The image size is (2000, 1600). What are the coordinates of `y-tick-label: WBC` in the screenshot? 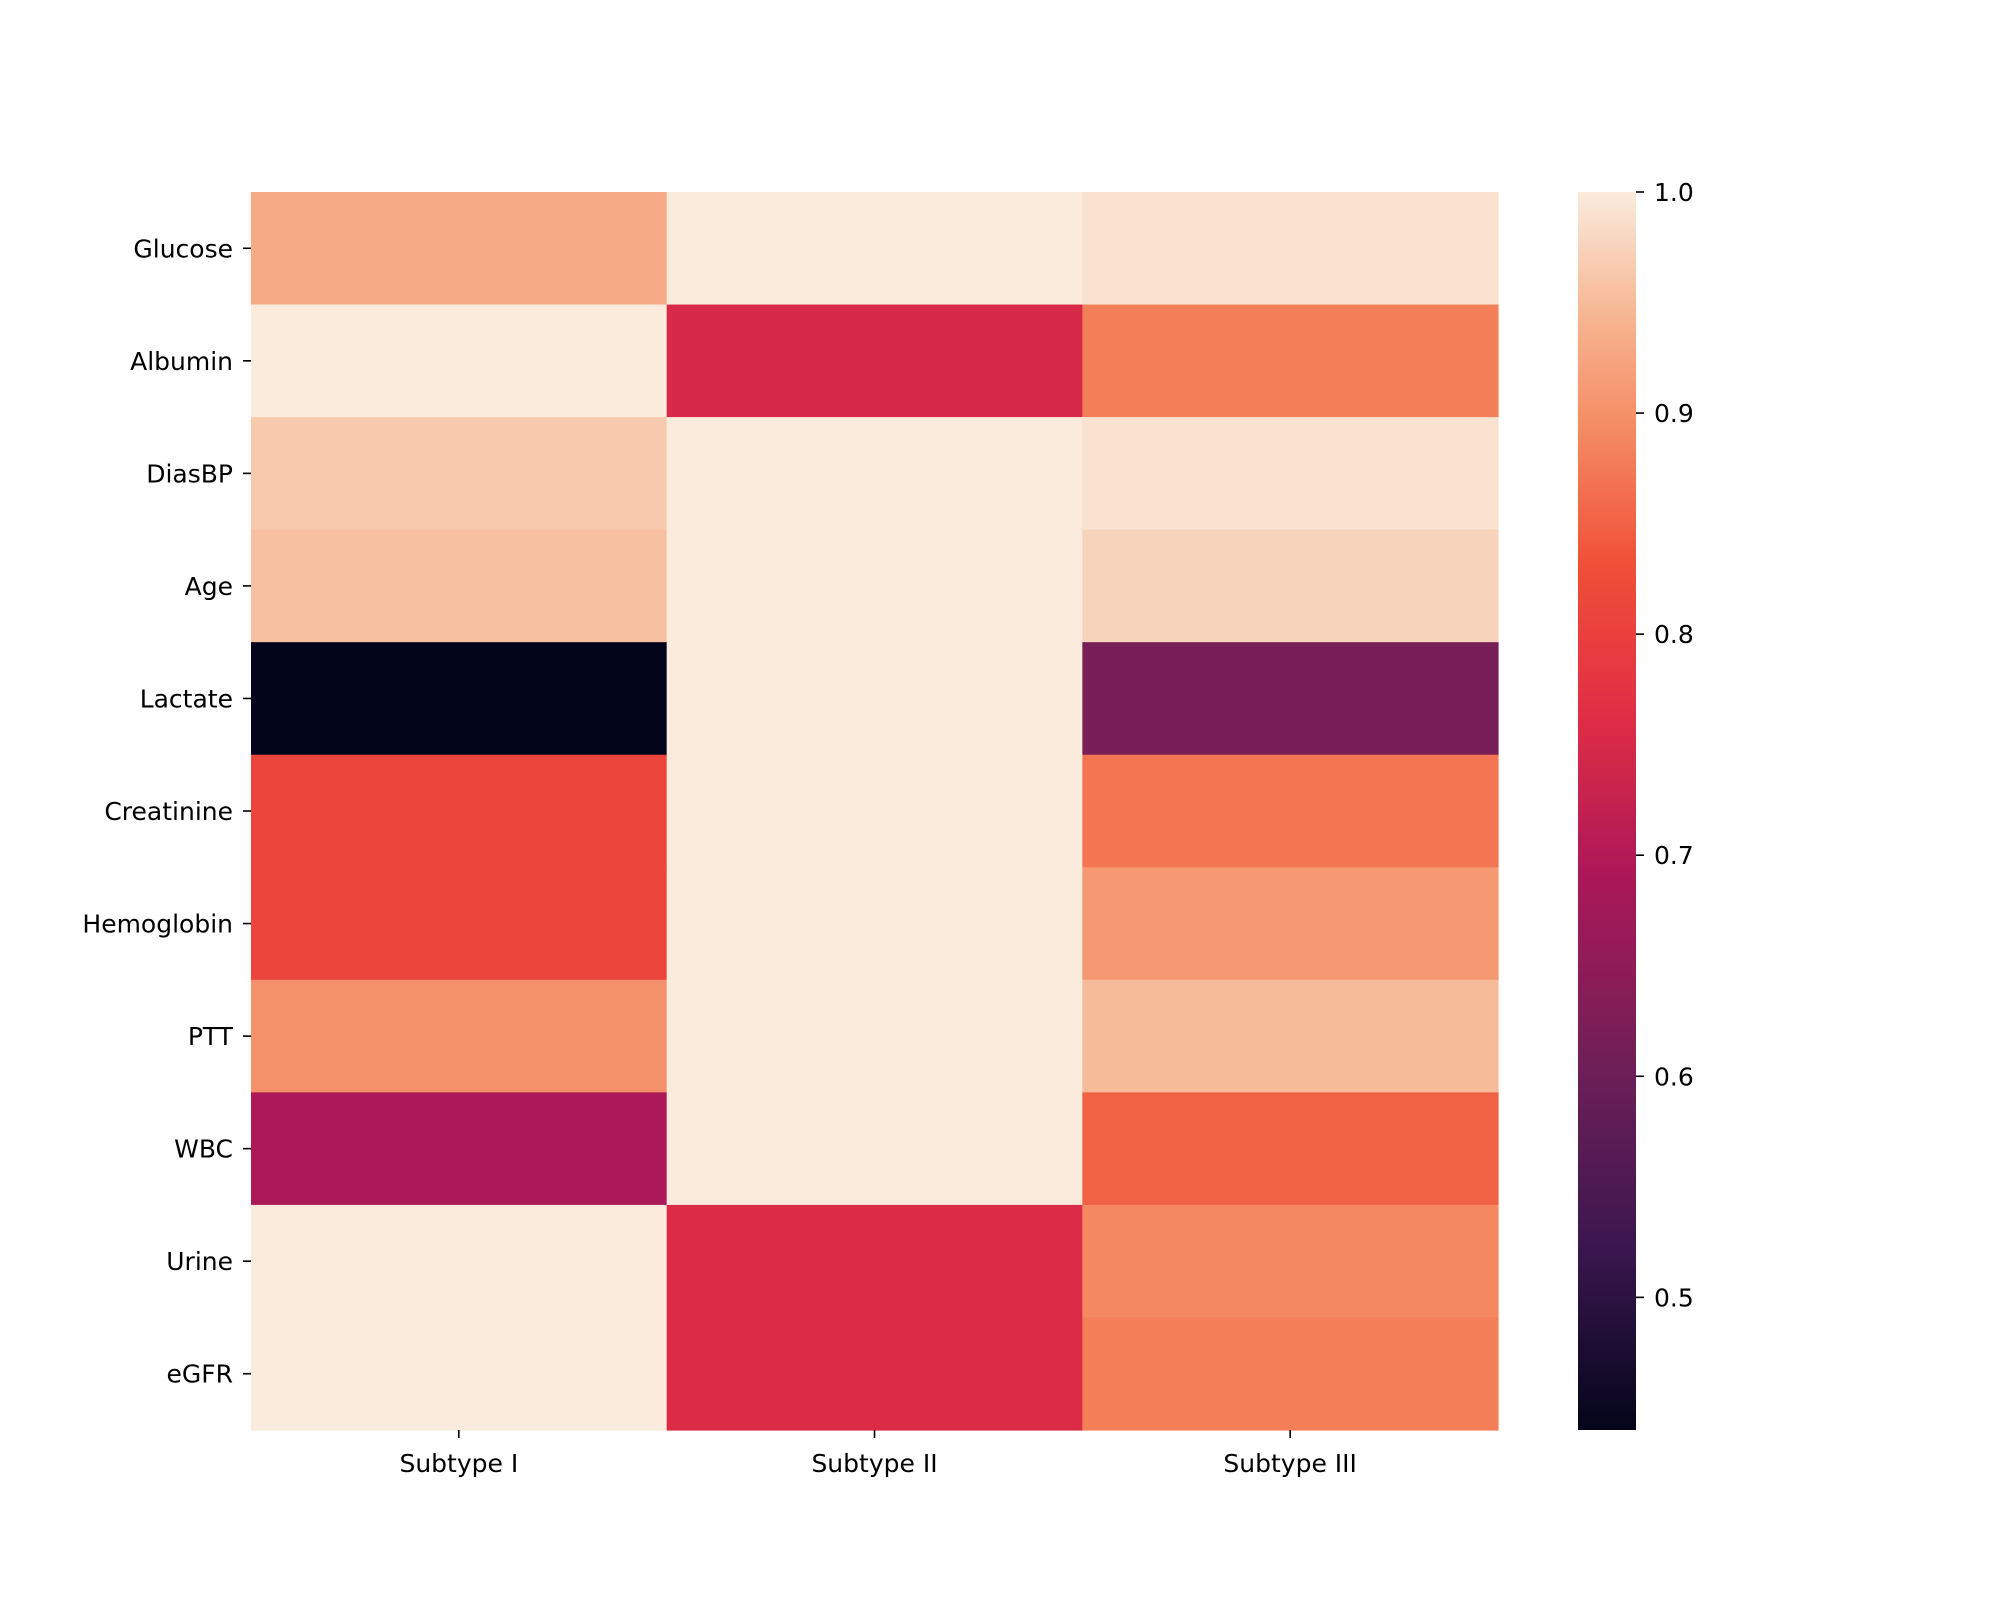 It's located at (203, 1149).